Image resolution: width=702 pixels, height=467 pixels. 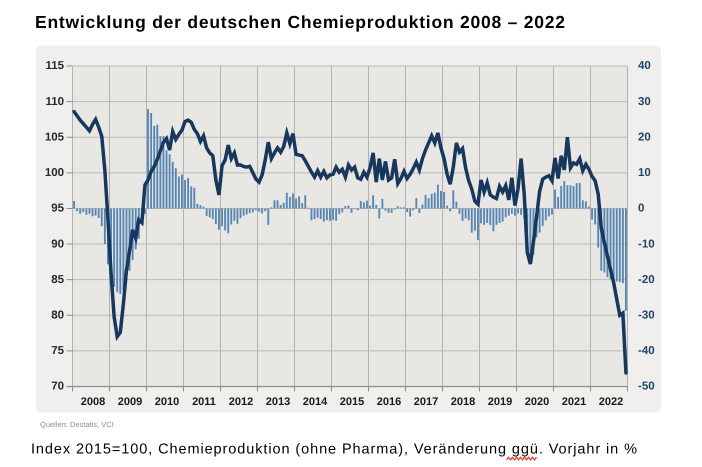 What do you see at coordinates (278, 402) in the screenshot?
I see `svg-text: 2013` at bounding box center [278, 402].